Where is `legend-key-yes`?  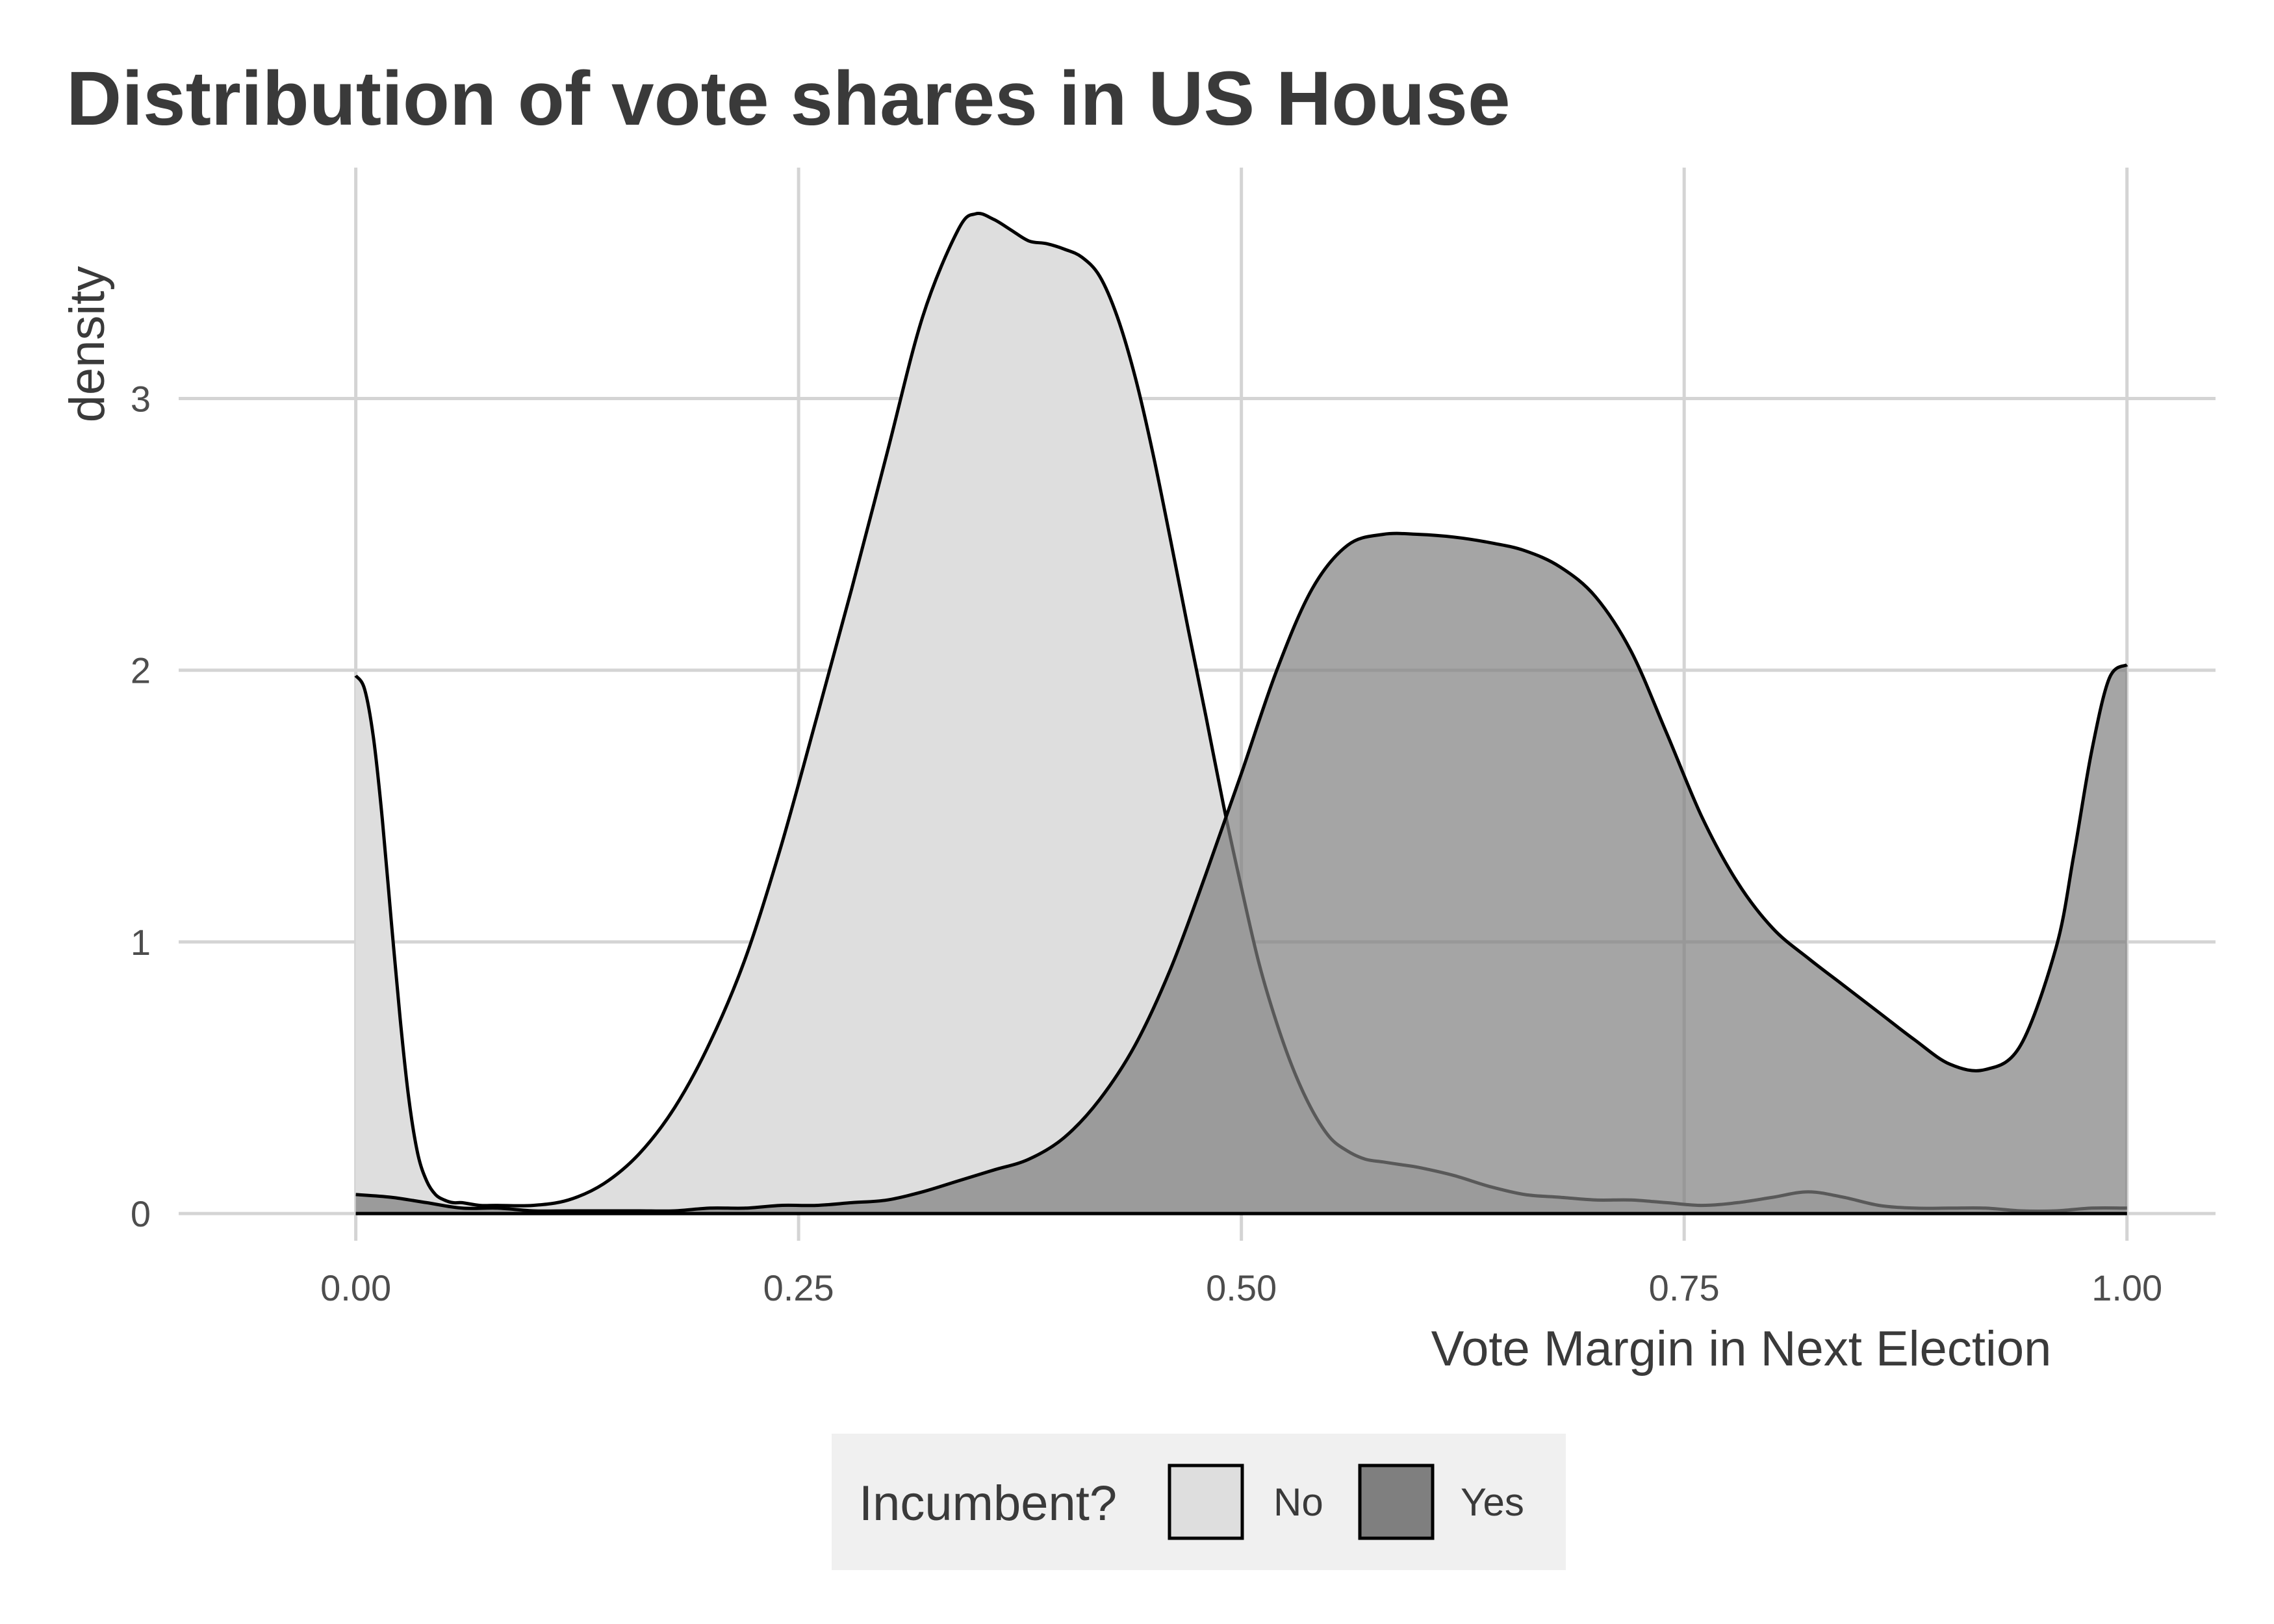 legend-key-yes is located at coordinates (1396, 1502).